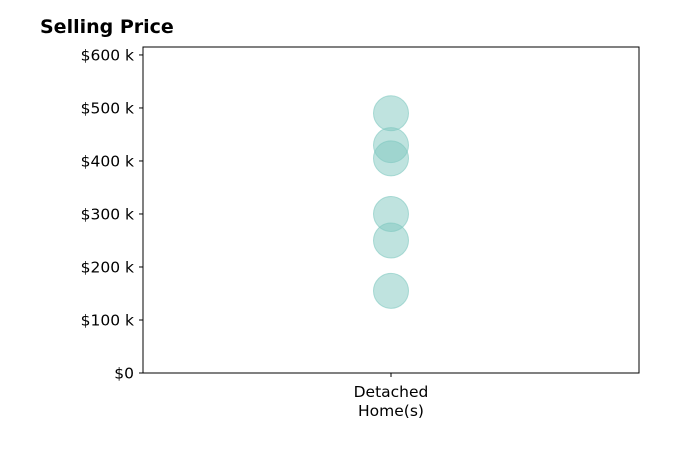  What do you see at coordinates (107, 108) in the screenshot?
I see `y-tick-label: $500 k` at bounding box center [107, 108].